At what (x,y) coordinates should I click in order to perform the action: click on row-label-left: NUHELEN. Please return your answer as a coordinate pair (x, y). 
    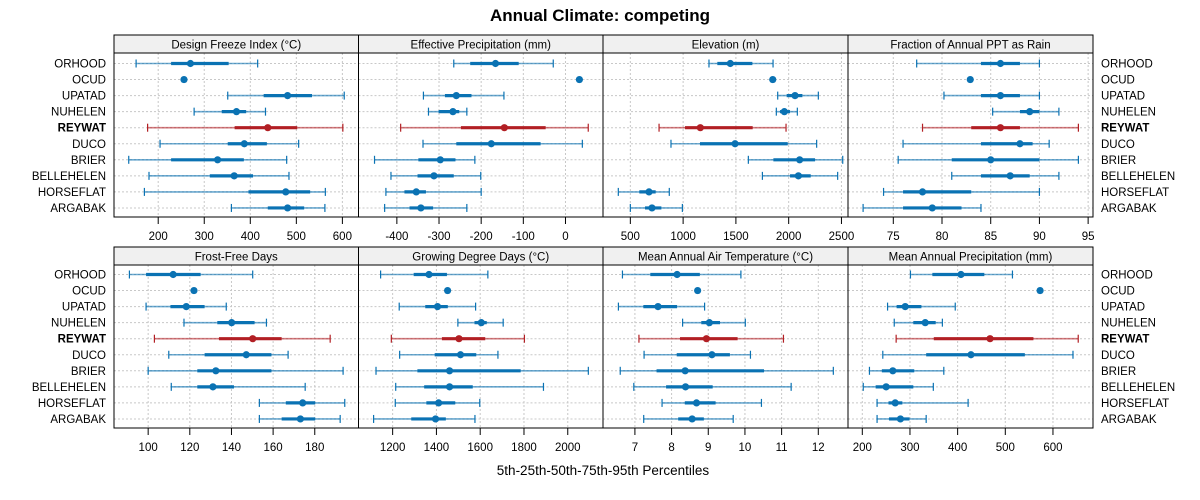
    Looking at the image, I should click on (78, 324).